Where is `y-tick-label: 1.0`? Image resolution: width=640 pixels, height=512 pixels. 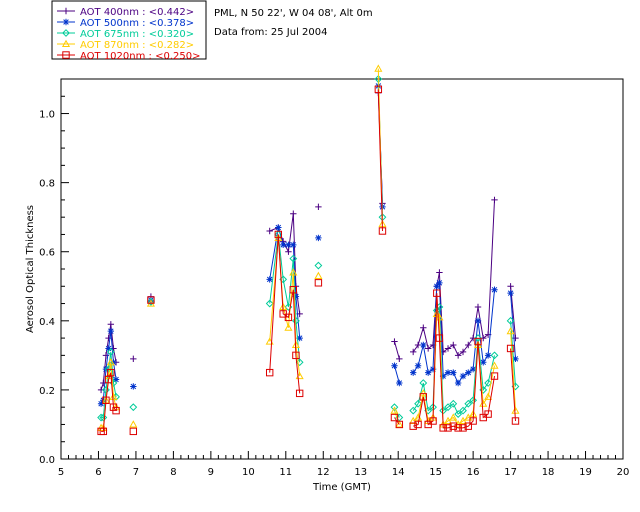 y-tick-label: 1.0 is located at coordinates (47, 115).